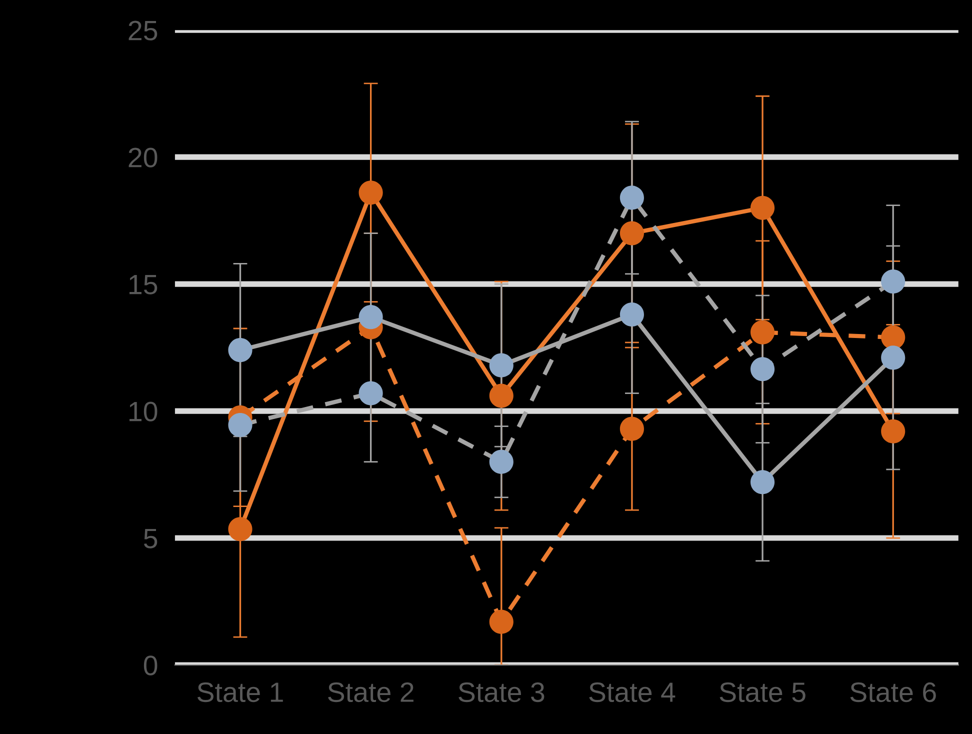  I want to click on y-tick-label: 15, so click(144, 284).